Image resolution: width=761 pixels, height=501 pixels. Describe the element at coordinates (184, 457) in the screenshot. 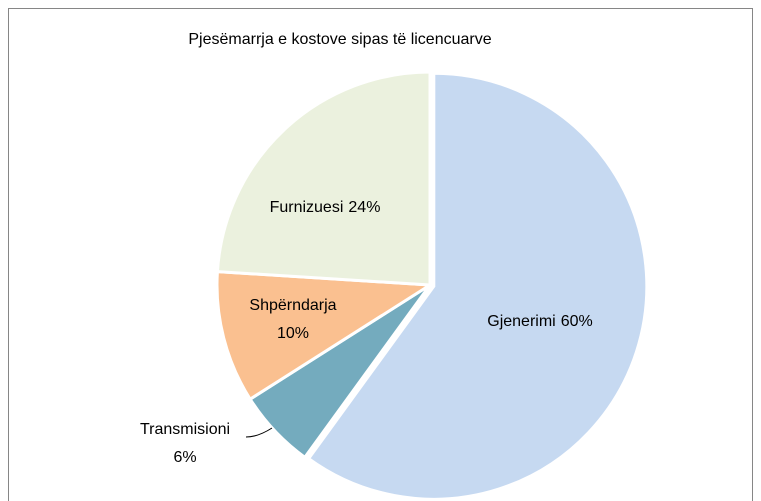

I see `label-value: 6%` at that location.